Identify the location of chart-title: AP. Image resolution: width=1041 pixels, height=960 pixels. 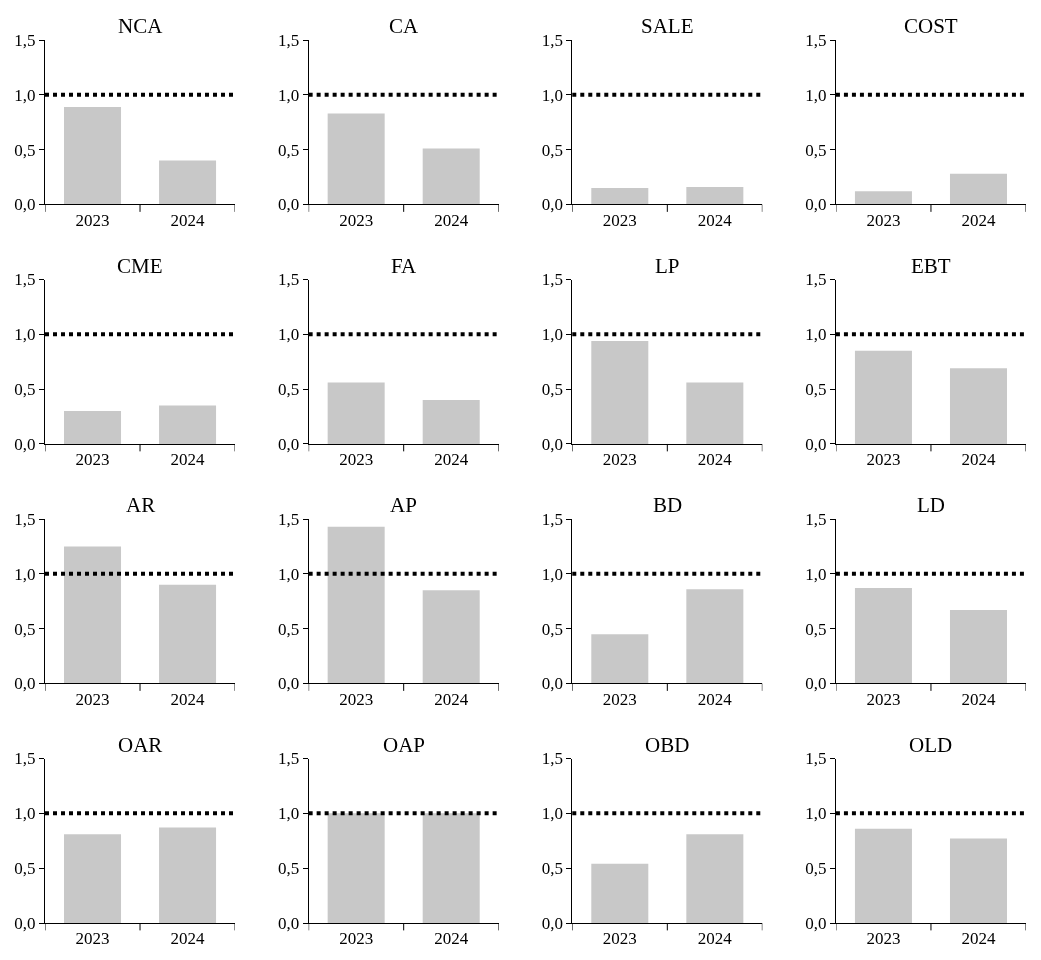
(403, 505).